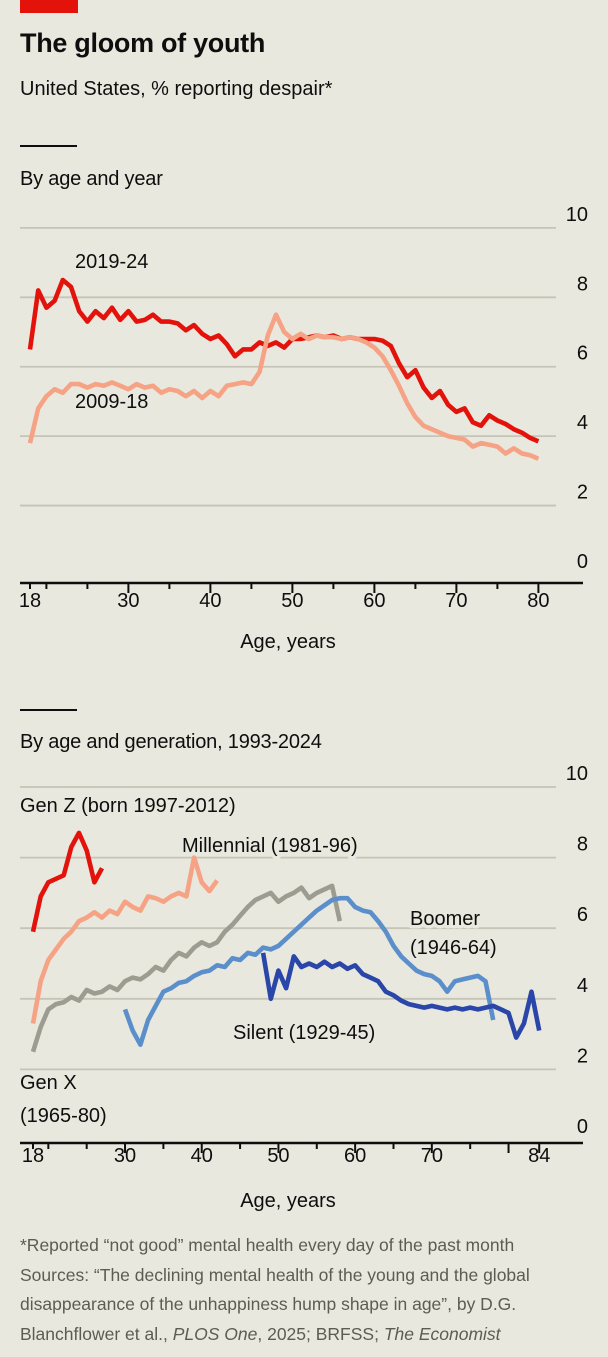 The width and height of the screenshot is (608, 1357). What do you see at coordinates (442, 1333) in the screenshot?
I see `footnote-source-italic: The Economist` at bounding box center [442, 1333].